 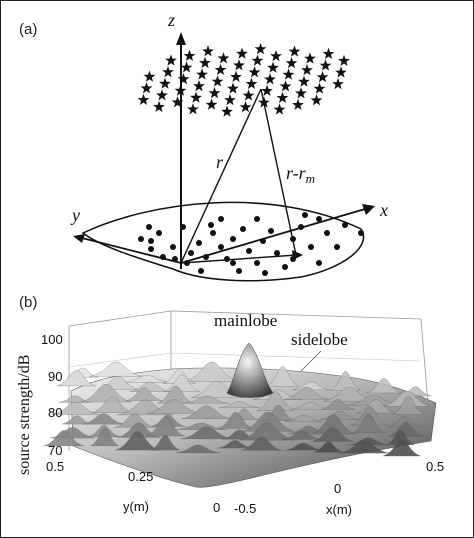 I want to click on source-plane-stars, so click(x=243, y=80).